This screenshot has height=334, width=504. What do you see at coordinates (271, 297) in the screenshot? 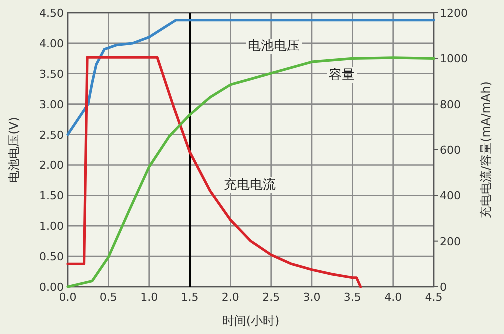
I see `x-tick-label: 2.5` at bounding box center [271, 297].